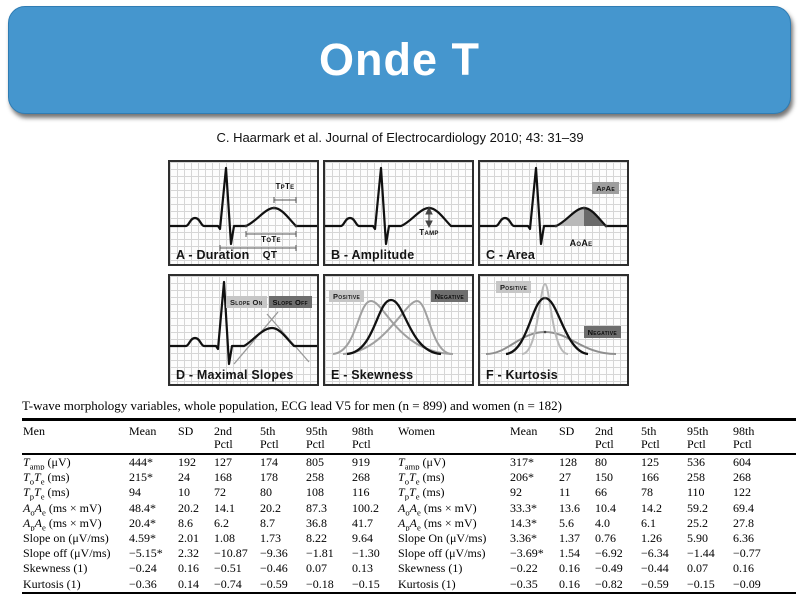 The image size is (800, 600). I want to click on ecg-amplitude-diagram, so click(398, 206).